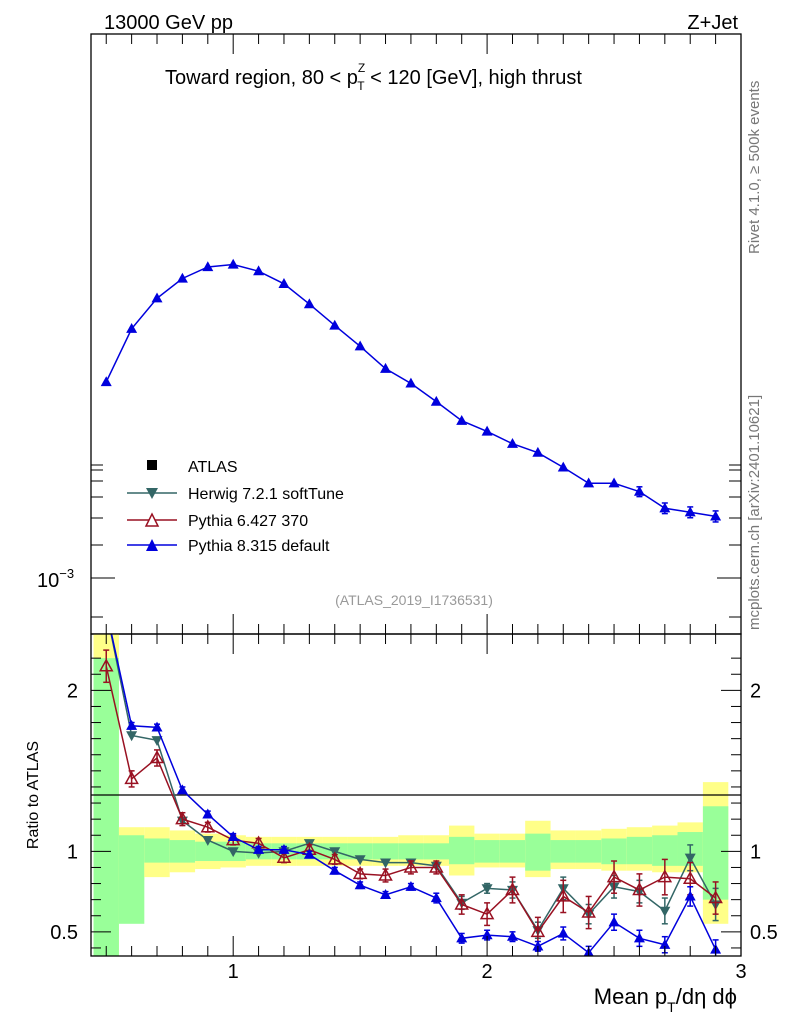  I want to click on legend-marker-pythia6, so click(152, 519).